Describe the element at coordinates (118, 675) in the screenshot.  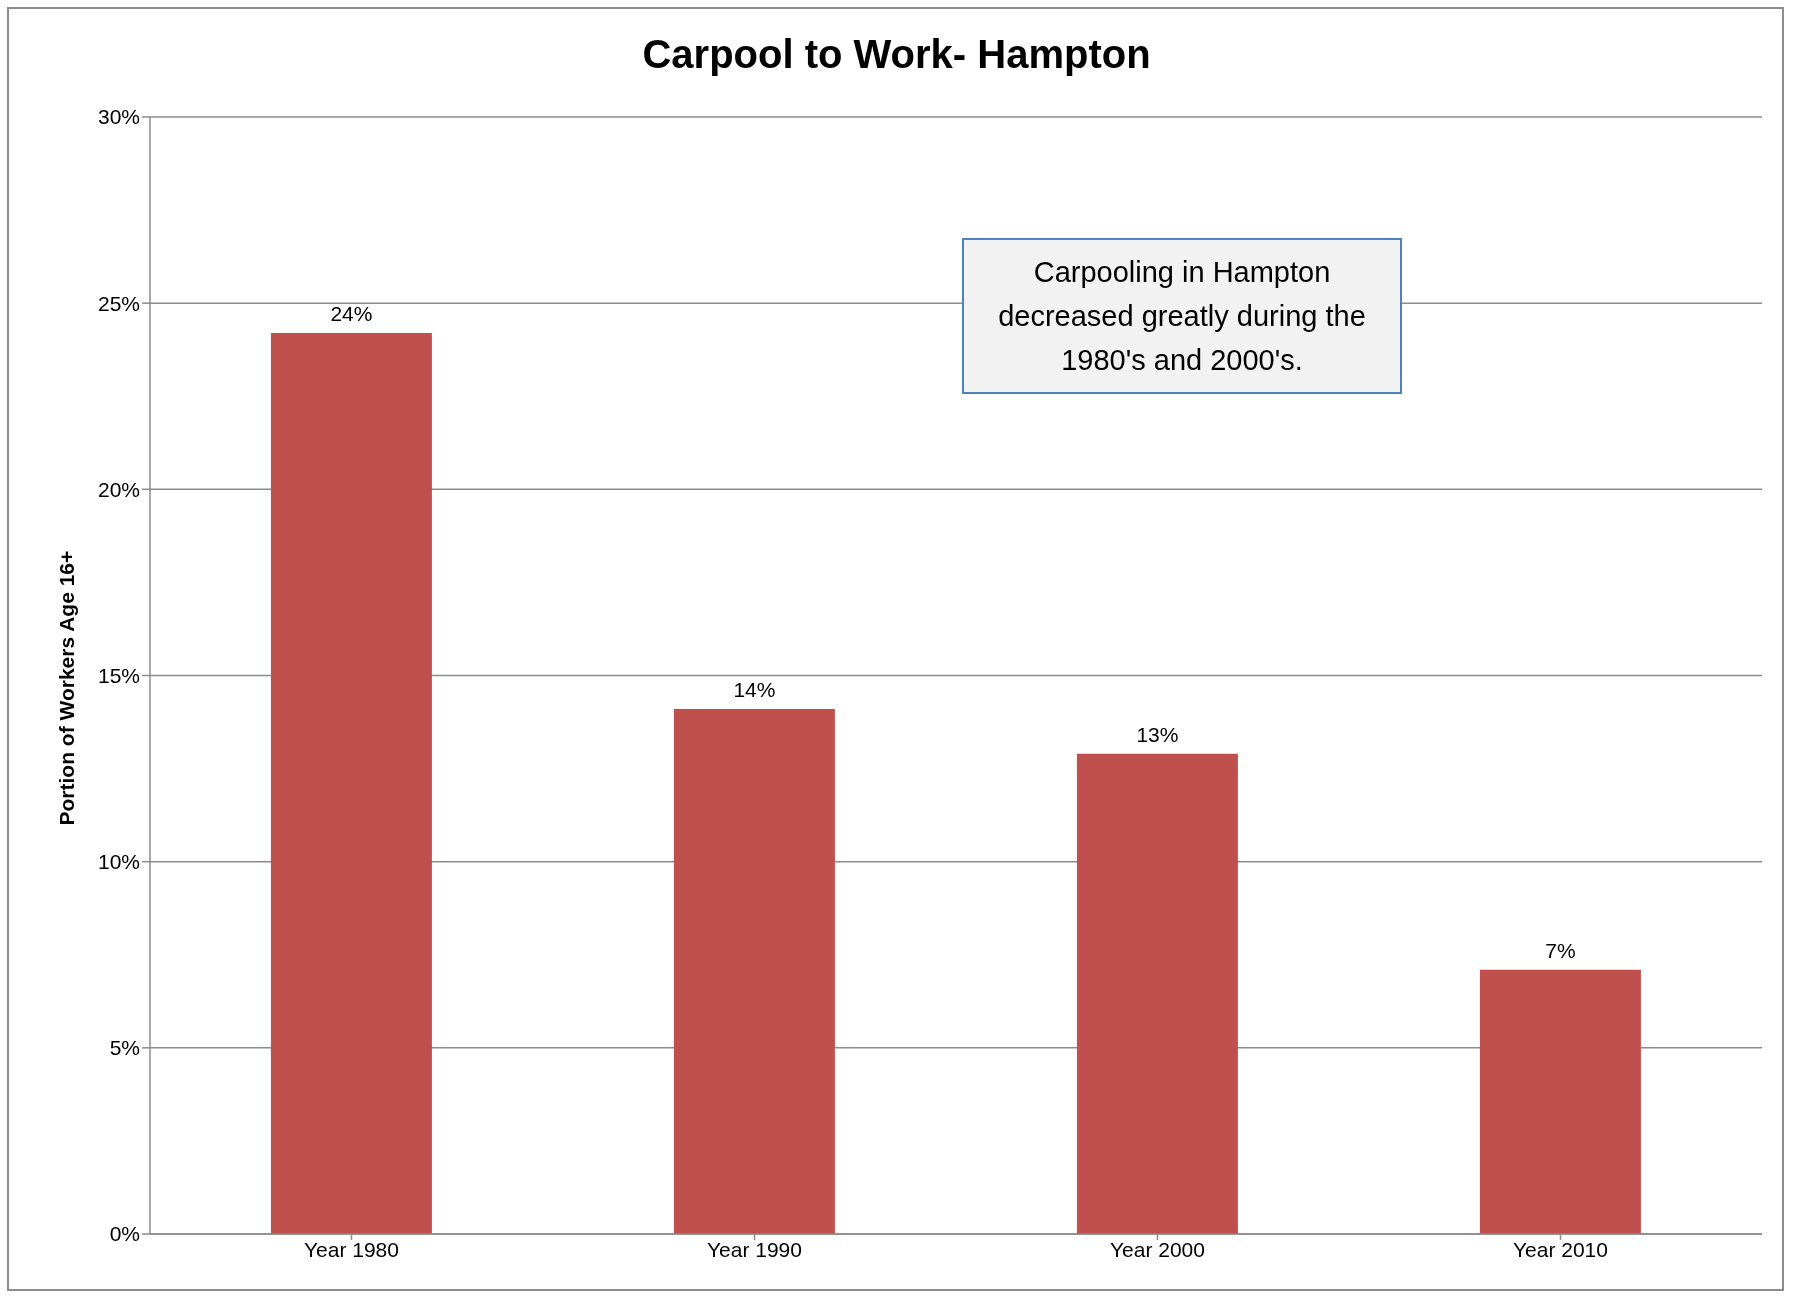
I see `y-tick-label: 15%` at that location.